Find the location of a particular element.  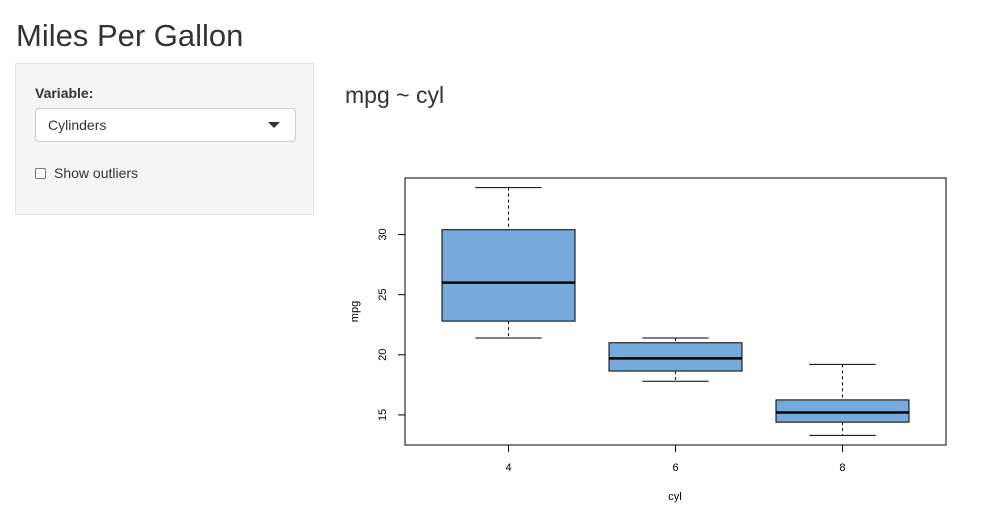

show-outliers-option: Show outliers is located at coordinates (86, 173).